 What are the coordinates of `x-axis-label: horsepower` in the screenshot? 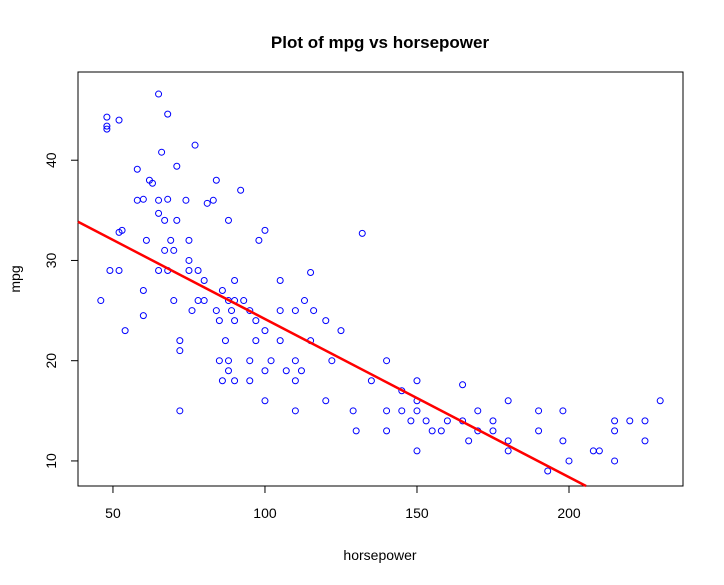 It's located at (379, 555).